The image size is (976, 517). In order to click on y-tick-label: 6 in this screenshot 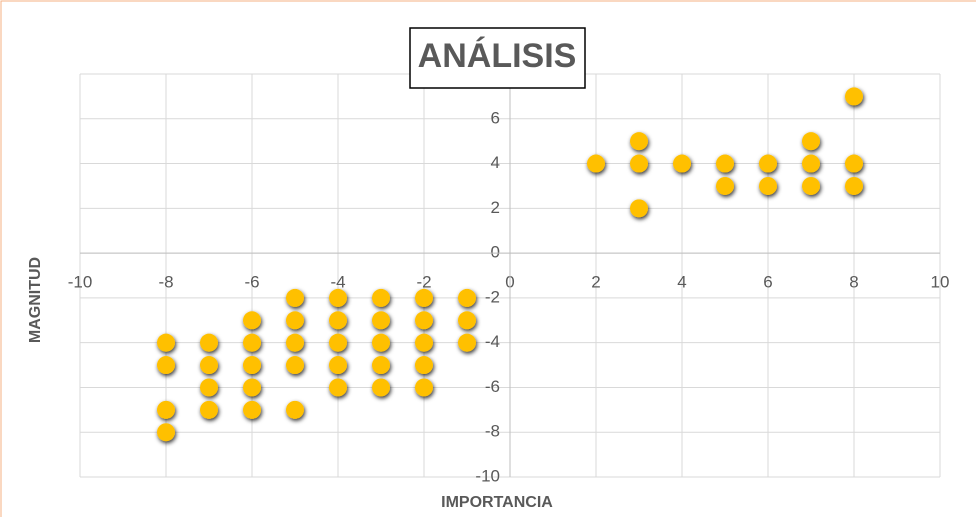, I will do `click(495, 117)`.